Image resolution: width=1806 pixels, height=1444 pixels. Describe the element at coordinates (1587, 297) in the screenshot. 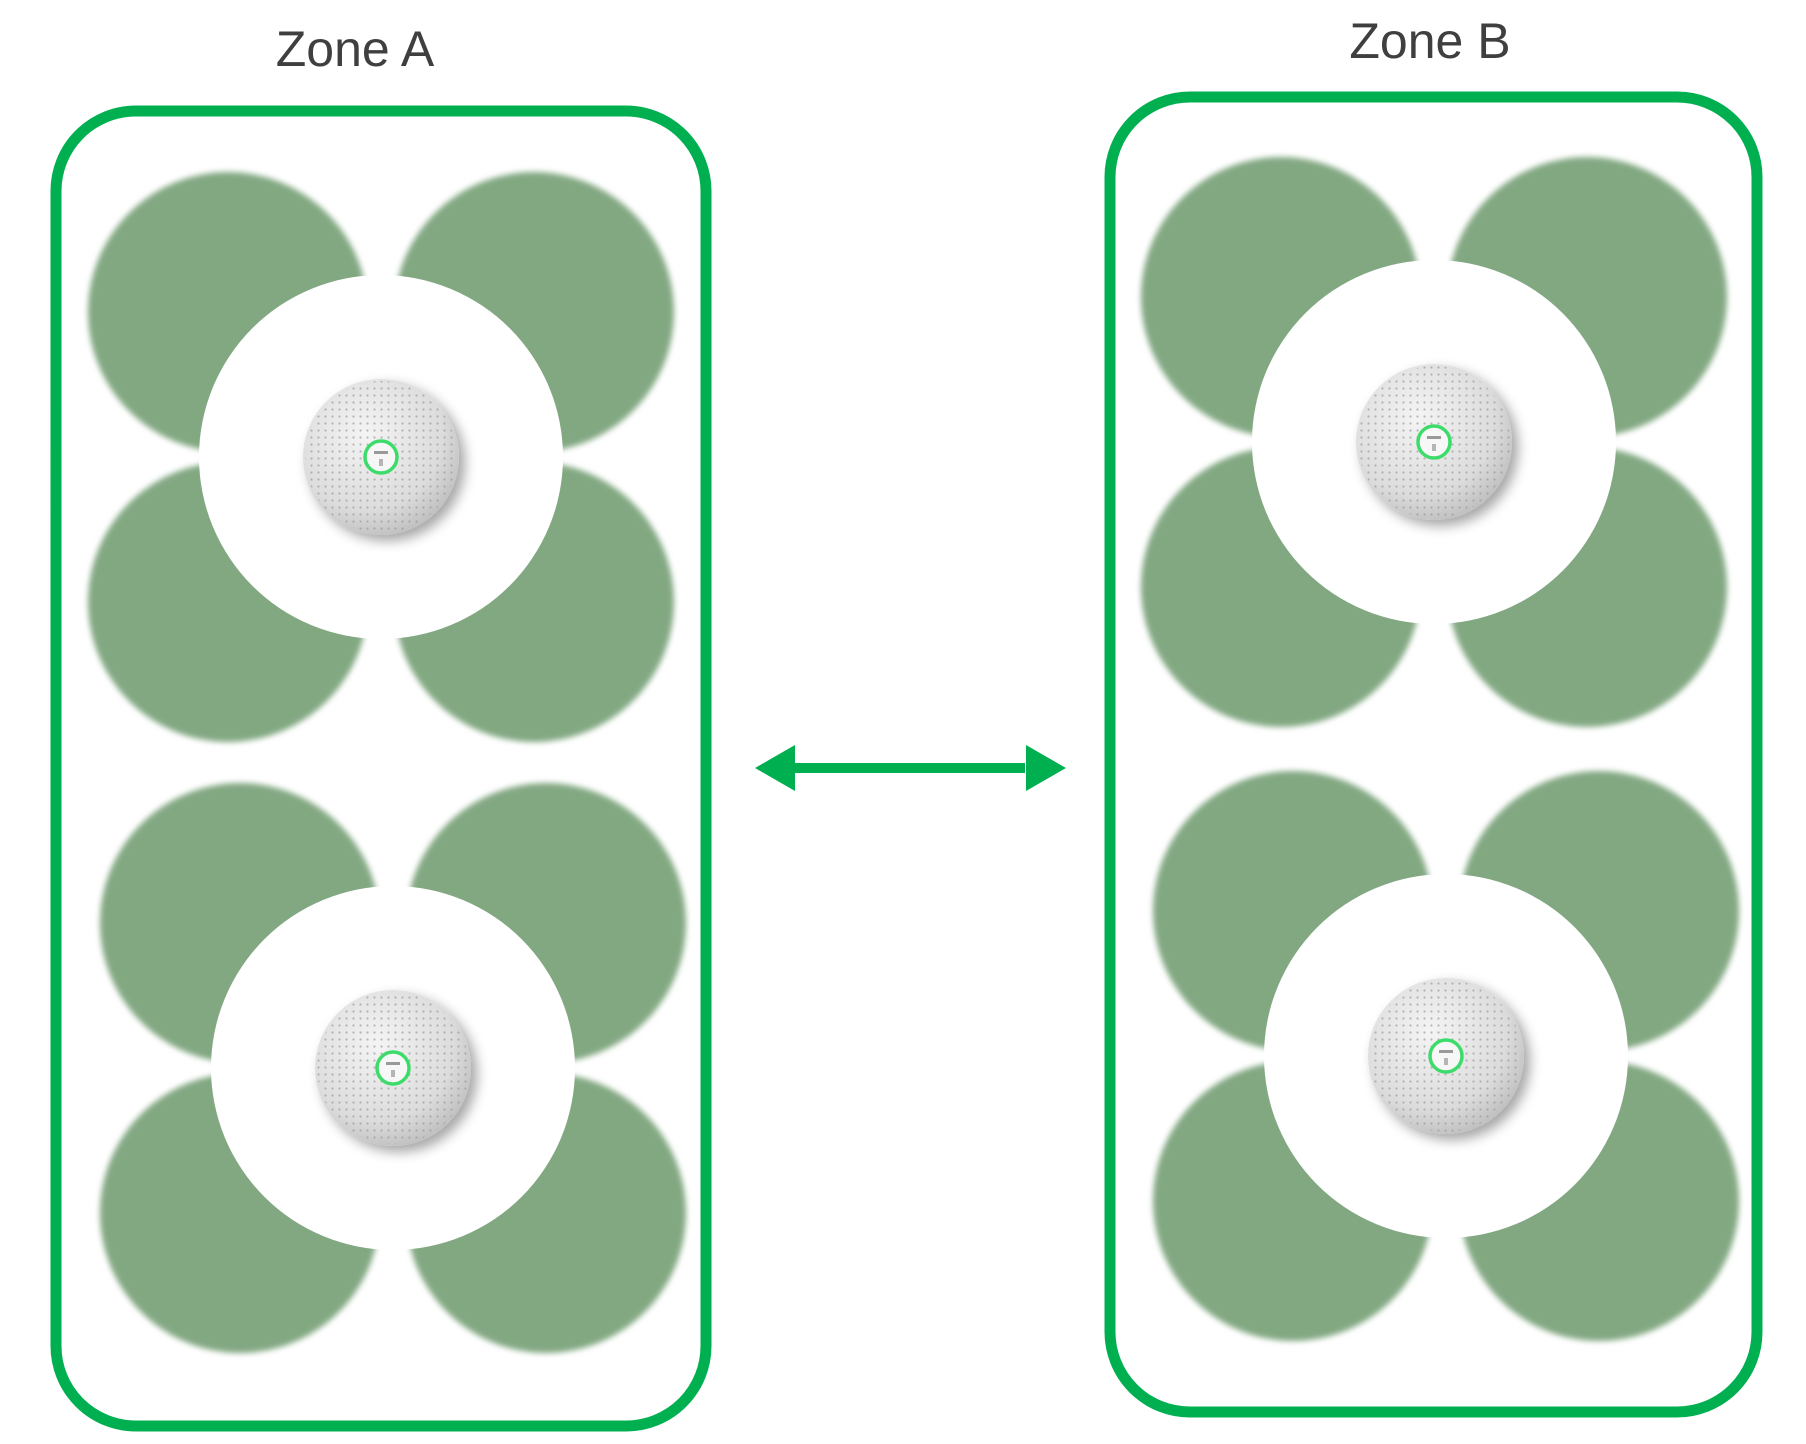

I see `pickup-lobe-b1-top-right` at that location.